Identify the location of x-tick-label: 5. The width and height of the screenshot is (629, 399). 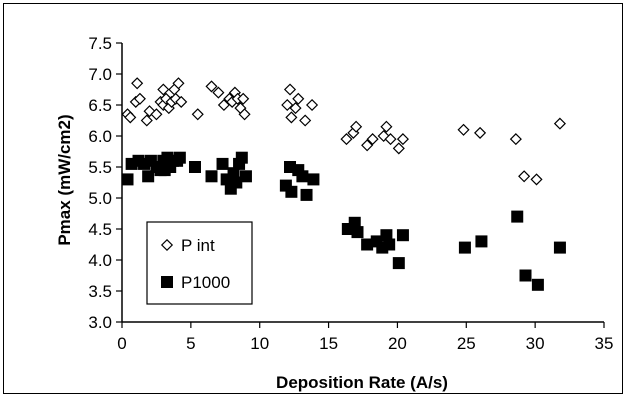
(190, 343).